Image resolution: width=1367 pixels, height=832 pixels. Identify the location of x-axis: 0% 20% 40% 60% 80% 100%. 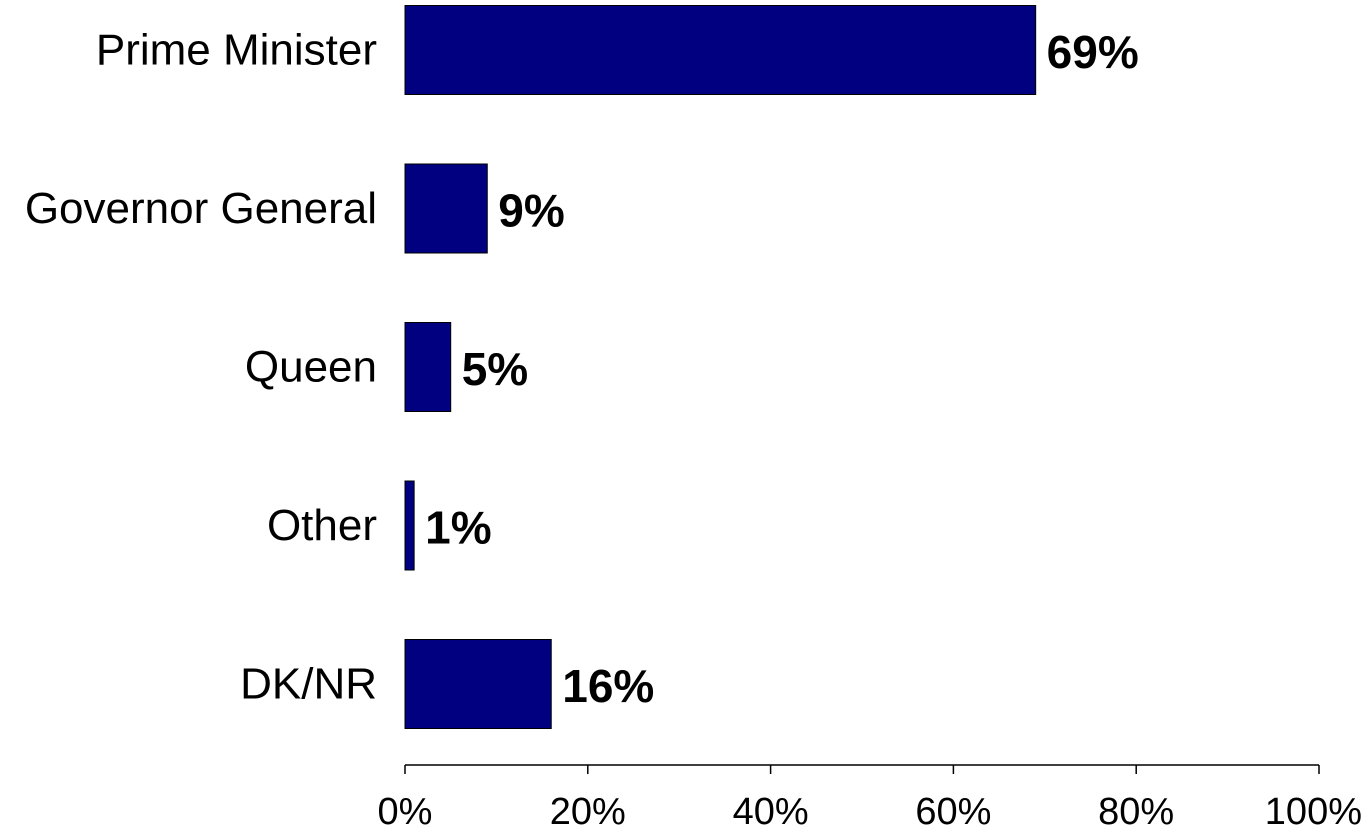
(870, 798).